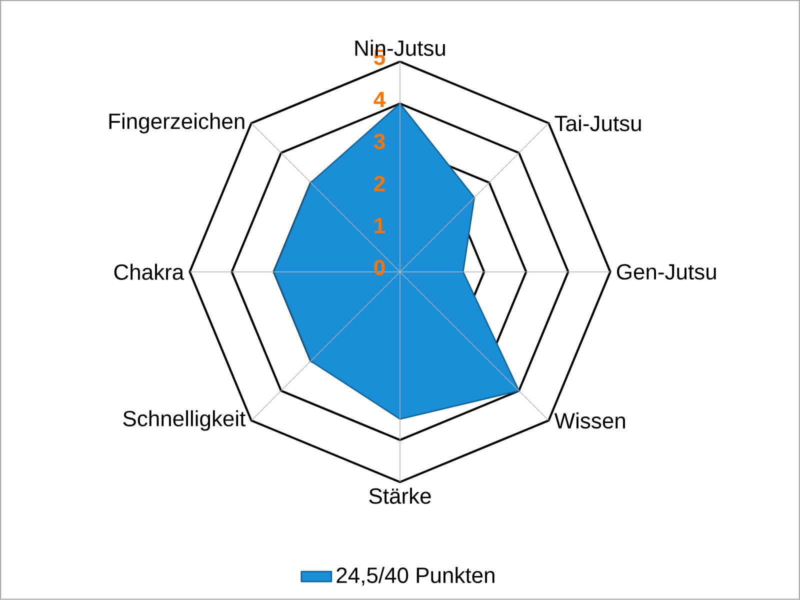 This screenshot has height=600, width=800. I want to click on legend-label: 24,5/40 Punkten, so click(415, 576).